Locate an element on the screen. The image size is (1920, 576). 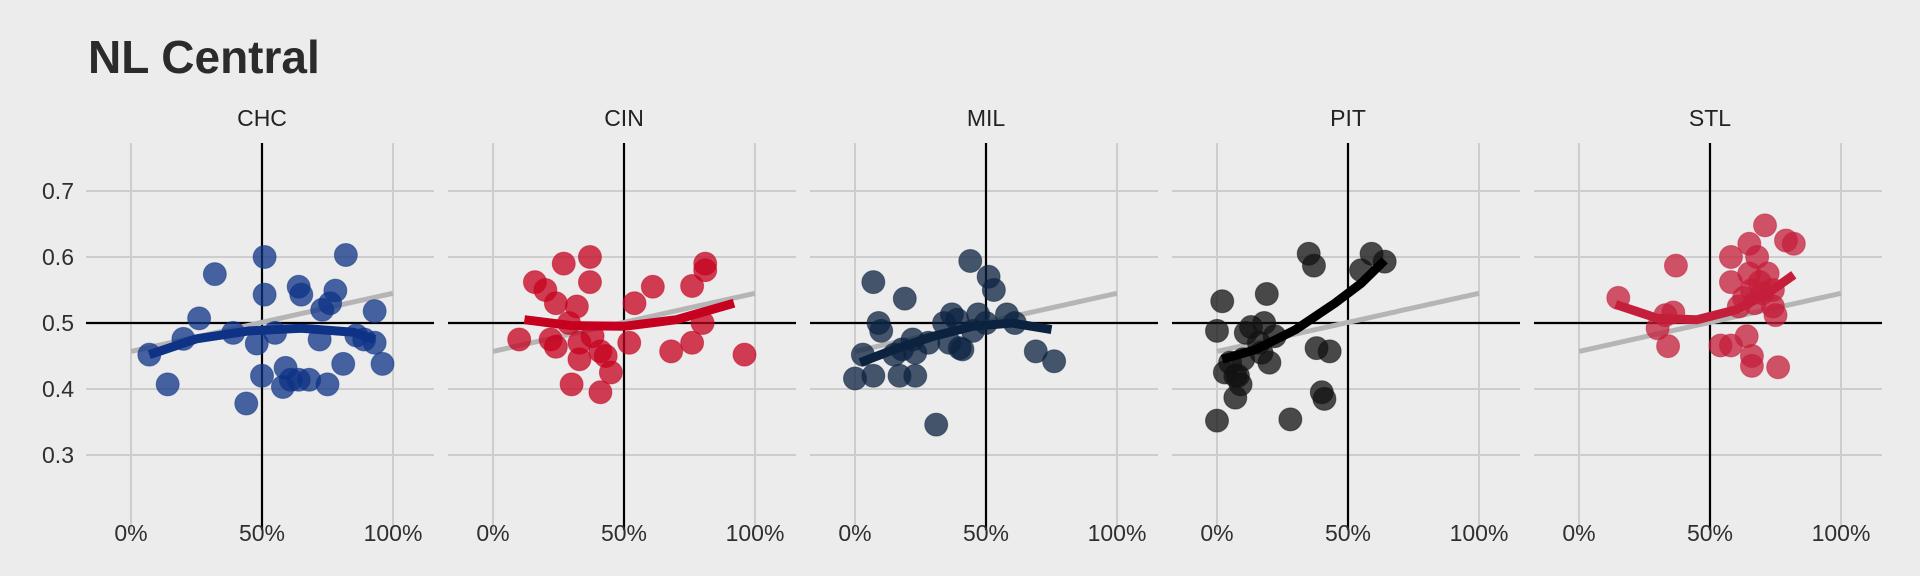
facet-strip-label: MIL is located at coordinates (986, 118).